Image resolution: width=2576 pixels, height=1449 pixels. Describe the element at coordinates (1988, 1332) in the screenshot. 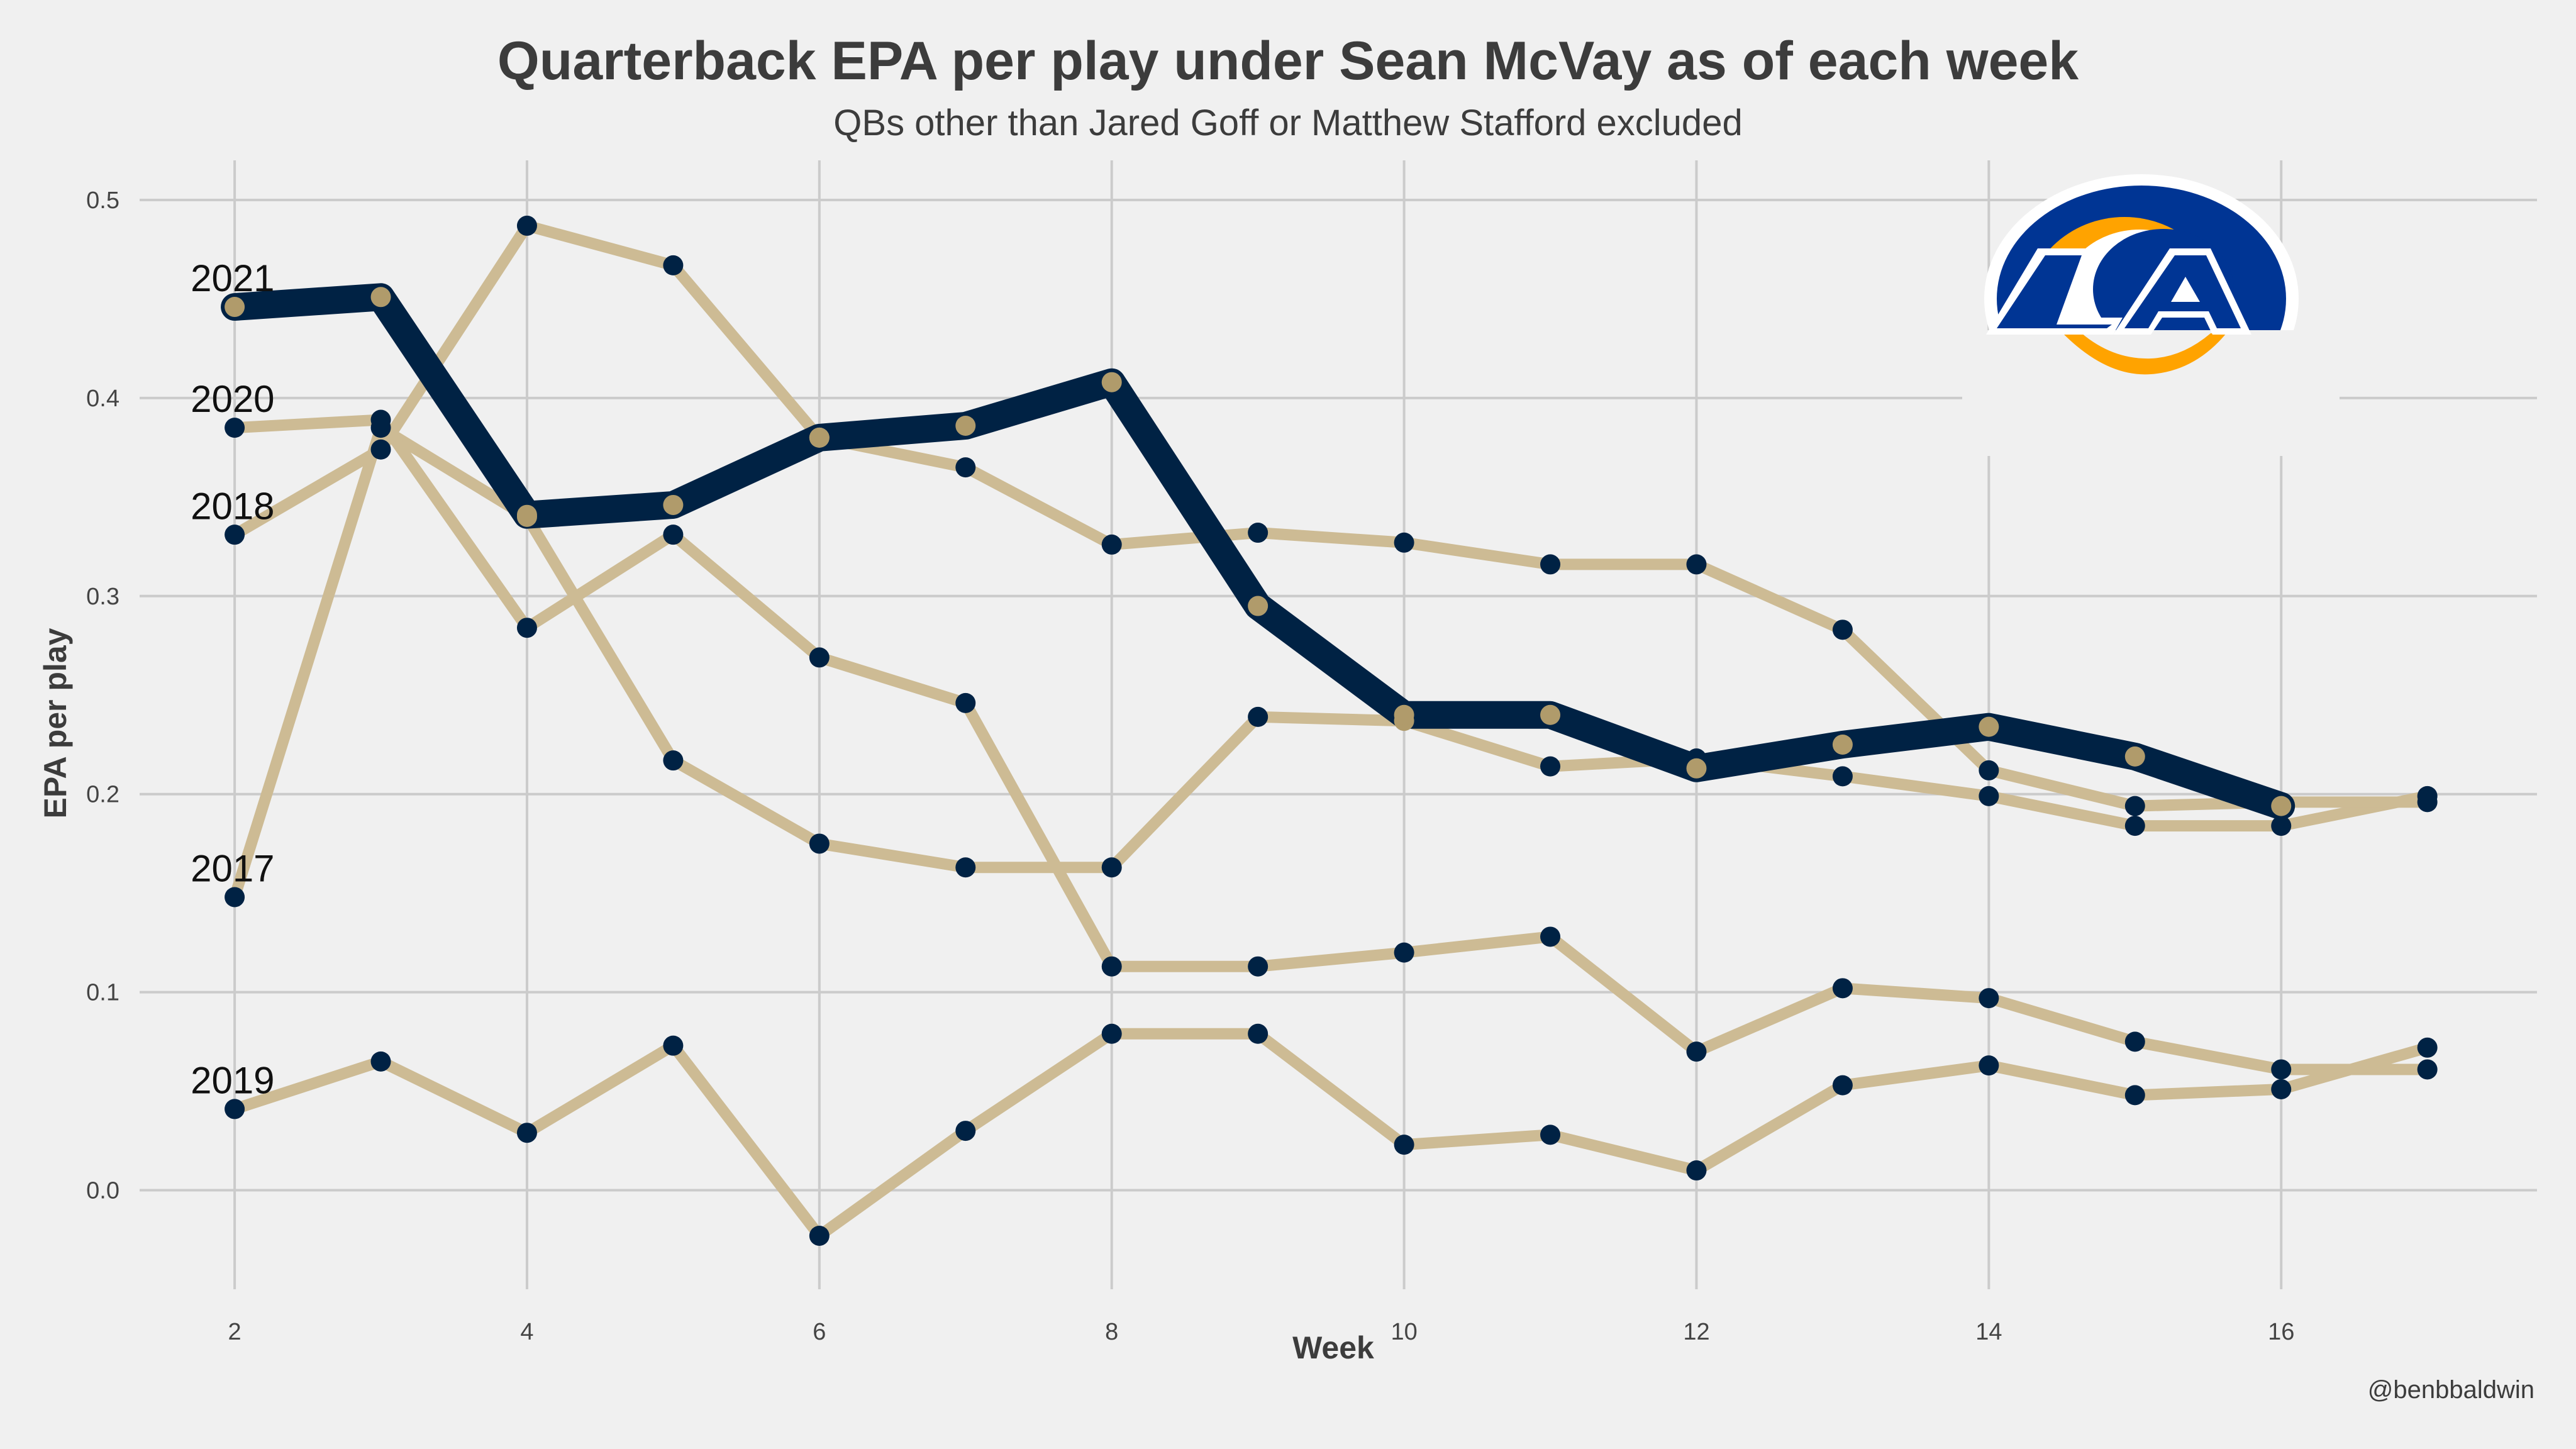

I see `x-tick-label: 14` at that location.